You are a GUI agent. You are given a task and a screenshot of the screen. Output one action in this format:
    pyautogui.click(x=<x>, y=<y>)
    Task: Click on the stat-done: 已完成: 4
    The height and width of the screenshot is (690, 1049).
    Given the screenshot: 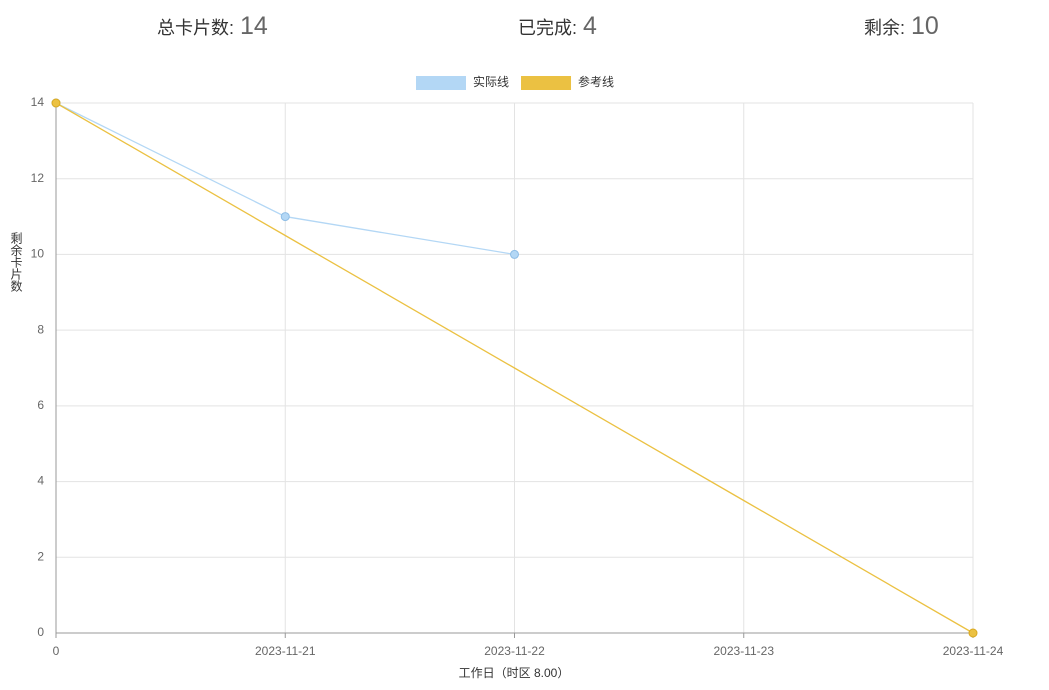 What is the action you would take?
    pyautogui.click(x=557, y=26)
    